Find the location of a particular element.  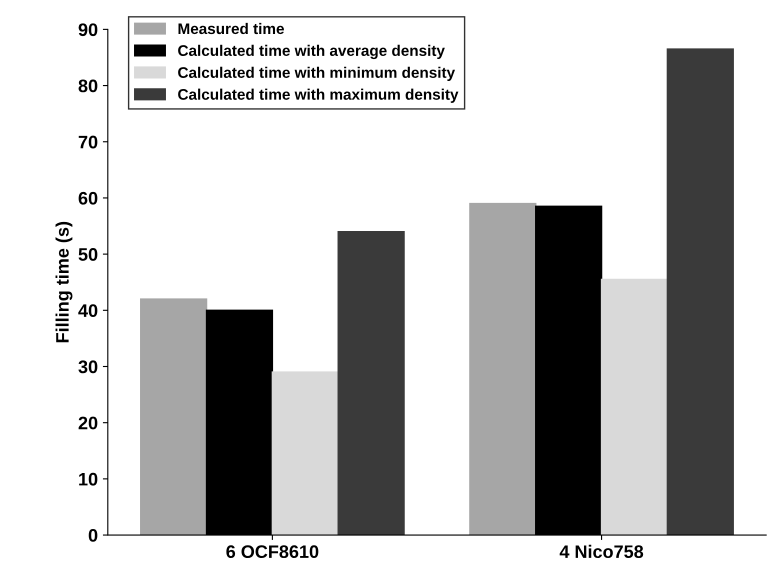

legend-label: Measured time is located at coordinates (231, 28).